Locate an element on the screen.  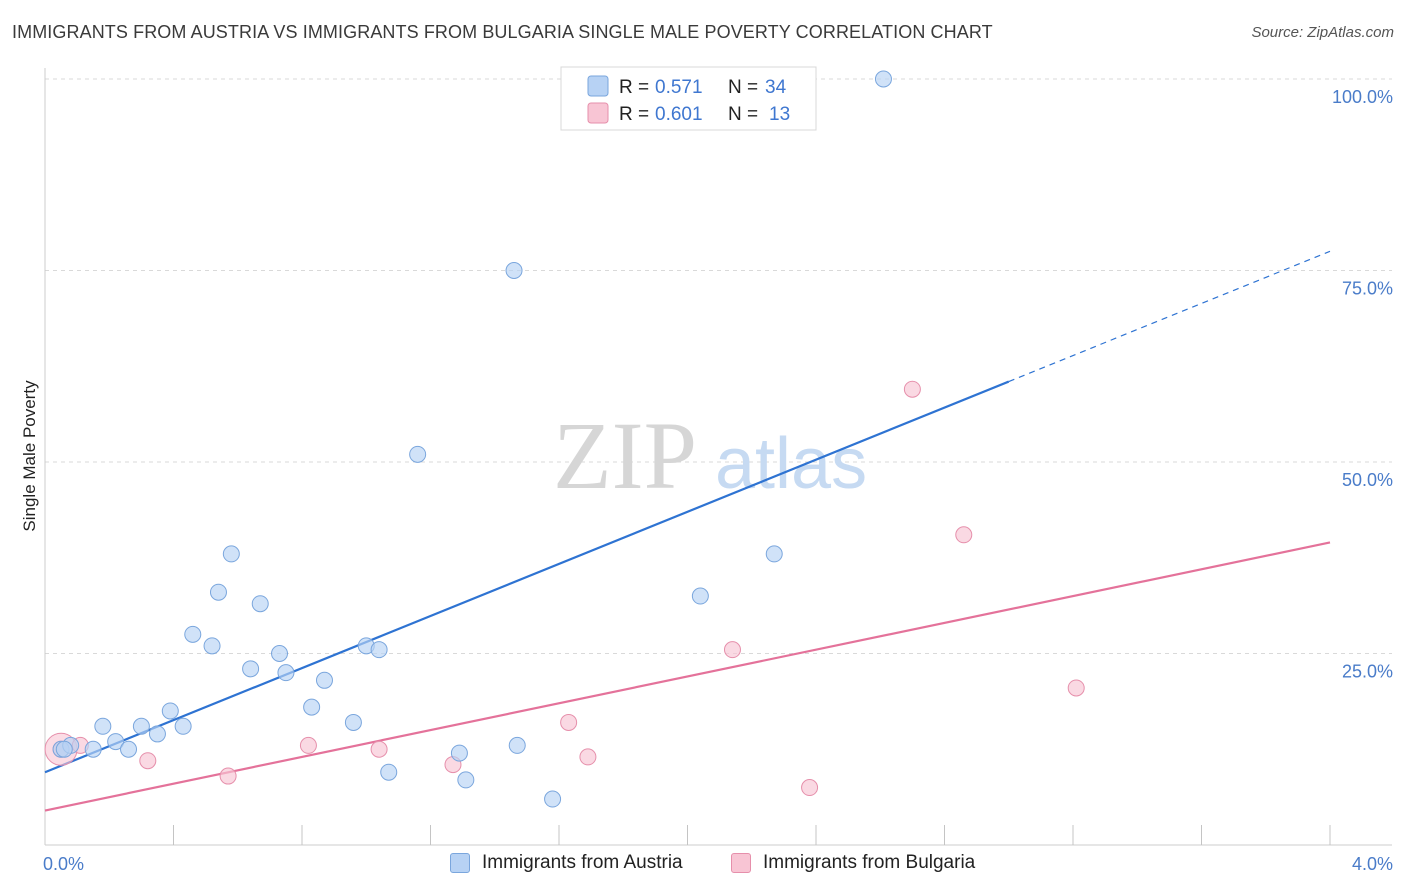
legend-swatch-austria-bottom is located at coordinates (460, 863).